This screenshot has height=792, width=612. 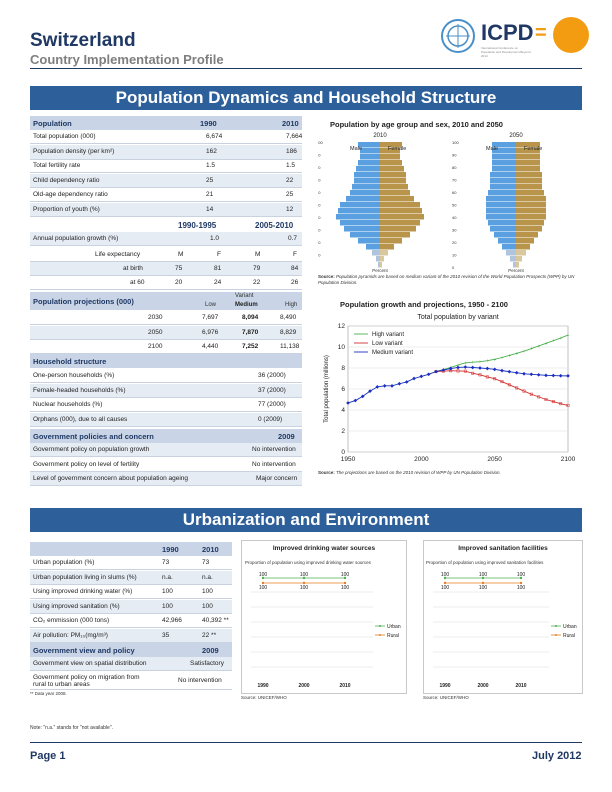 What do you see at coordinates (392, 353) in the screenshot?
I see `legend-label: Medium variant` at bounding box center [392, 353].